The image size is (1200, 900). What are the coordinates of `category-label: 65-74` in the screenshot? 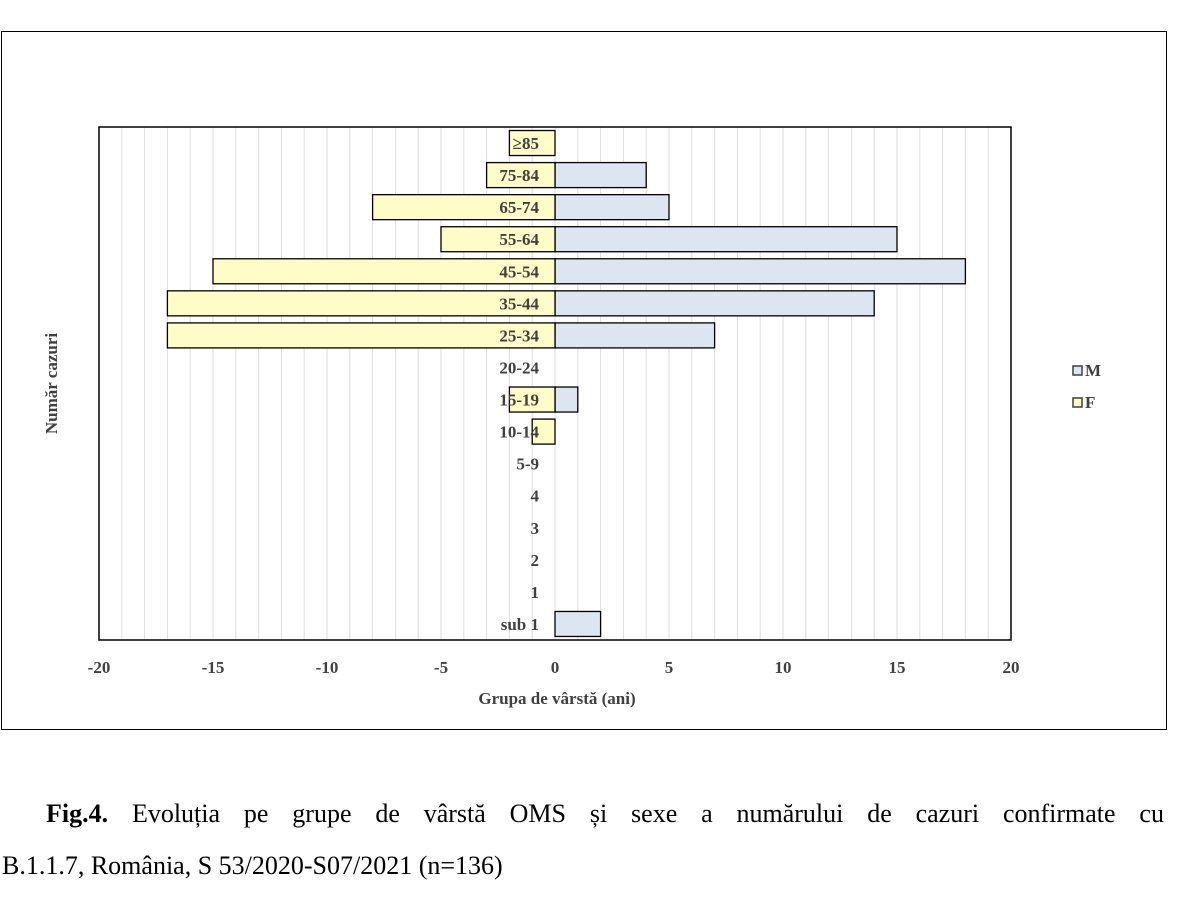 It's located at (519, 207).